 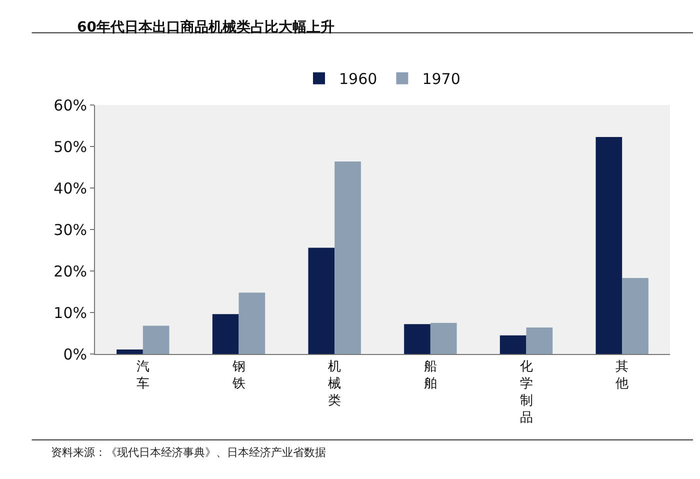 What do you see at coordinates (70, 188) in the screenshot?
I see `y-tick-label: 40%` at bounding box center [70, 188].